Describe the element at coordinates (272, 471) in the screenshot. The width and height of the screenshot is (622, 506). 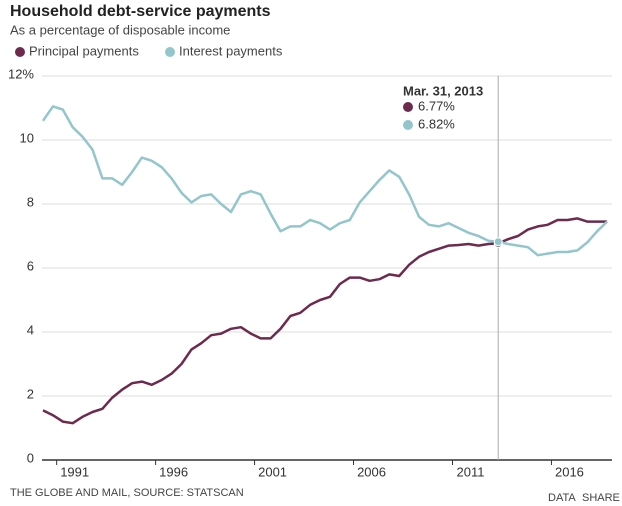
I see `x-tick-label: 2001` at that location.